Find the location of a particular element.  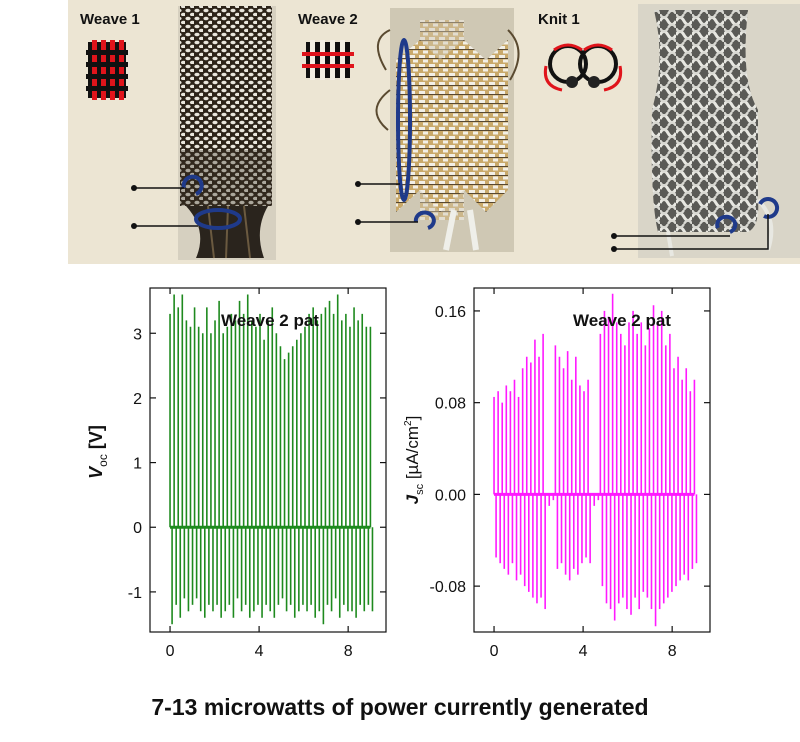

panel-label-weave1: Weave 1 is located at coordinates (110, 19).